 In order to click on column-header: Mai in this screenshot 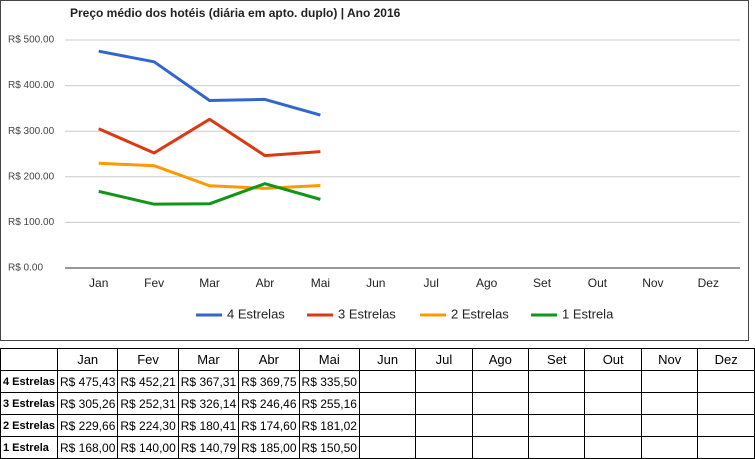, I will do `click(329, 359)`.